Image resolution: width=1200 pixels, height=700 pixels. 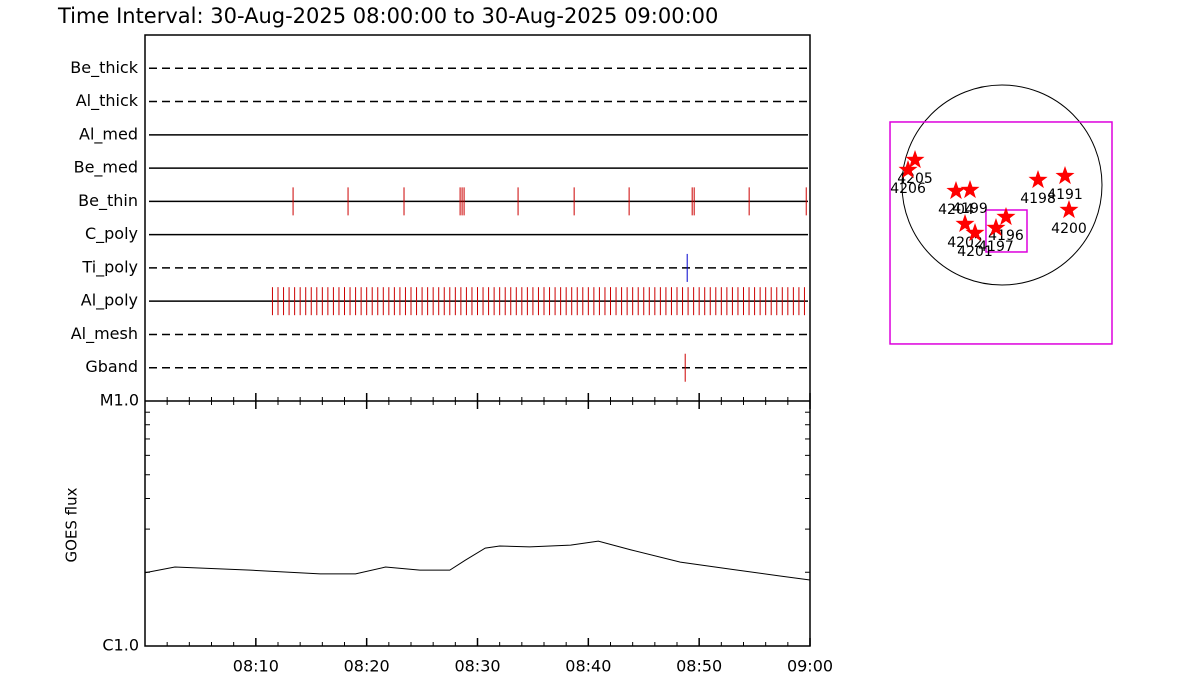 What do you see at coordinates (119, 400) in the screenshot?
I see `y-tick-label: M1.0` at bounding box center [119, 400].